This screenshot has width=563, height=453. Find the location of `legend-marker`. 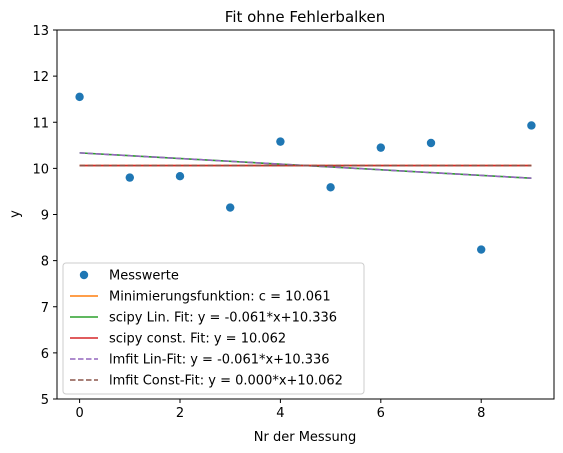

legend-marker is located at coordinates (84, 275).